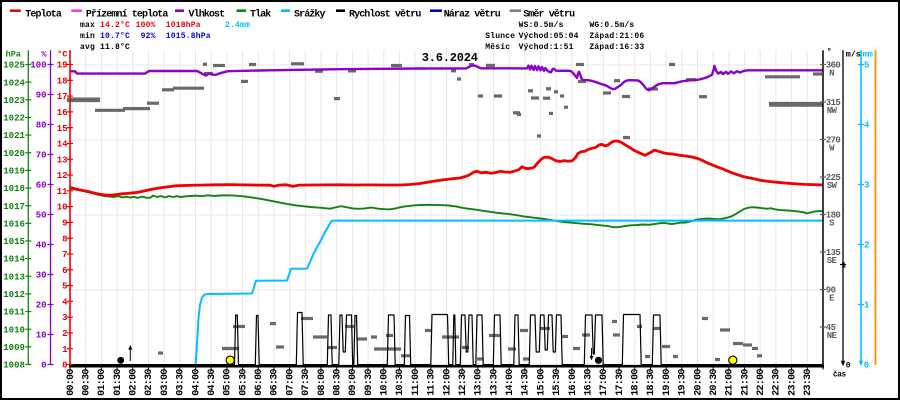 Image resolution: width=900 pixels, height=405 pixels. What do you see at coordinates (181, 382) in the screenshot?
I see `svg-text: 03:30` at bounding box center [181, 382].